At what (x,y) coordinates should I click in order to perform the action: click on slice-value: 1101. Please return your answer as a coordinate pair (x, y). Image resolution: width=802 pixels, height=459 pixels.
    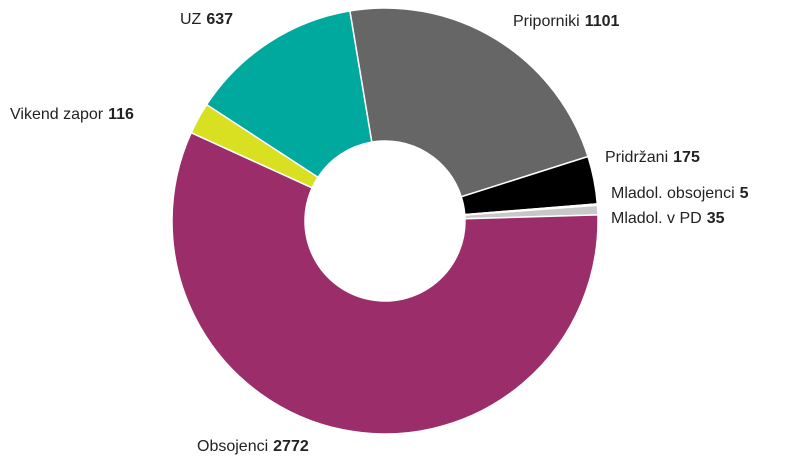
    Looking at the image, I should click on (602, 21).